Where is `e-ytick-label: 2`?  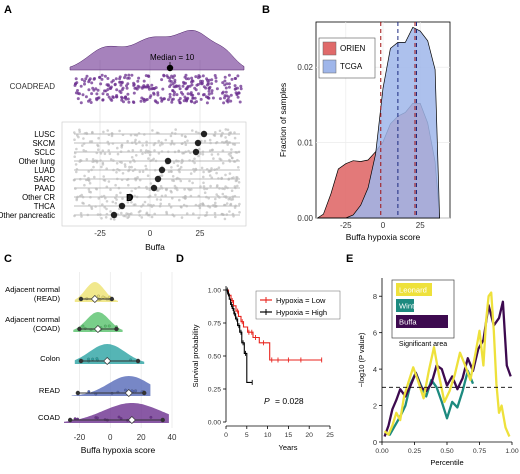 e-ytick-label: 2 is located at coordinates (375, 406).